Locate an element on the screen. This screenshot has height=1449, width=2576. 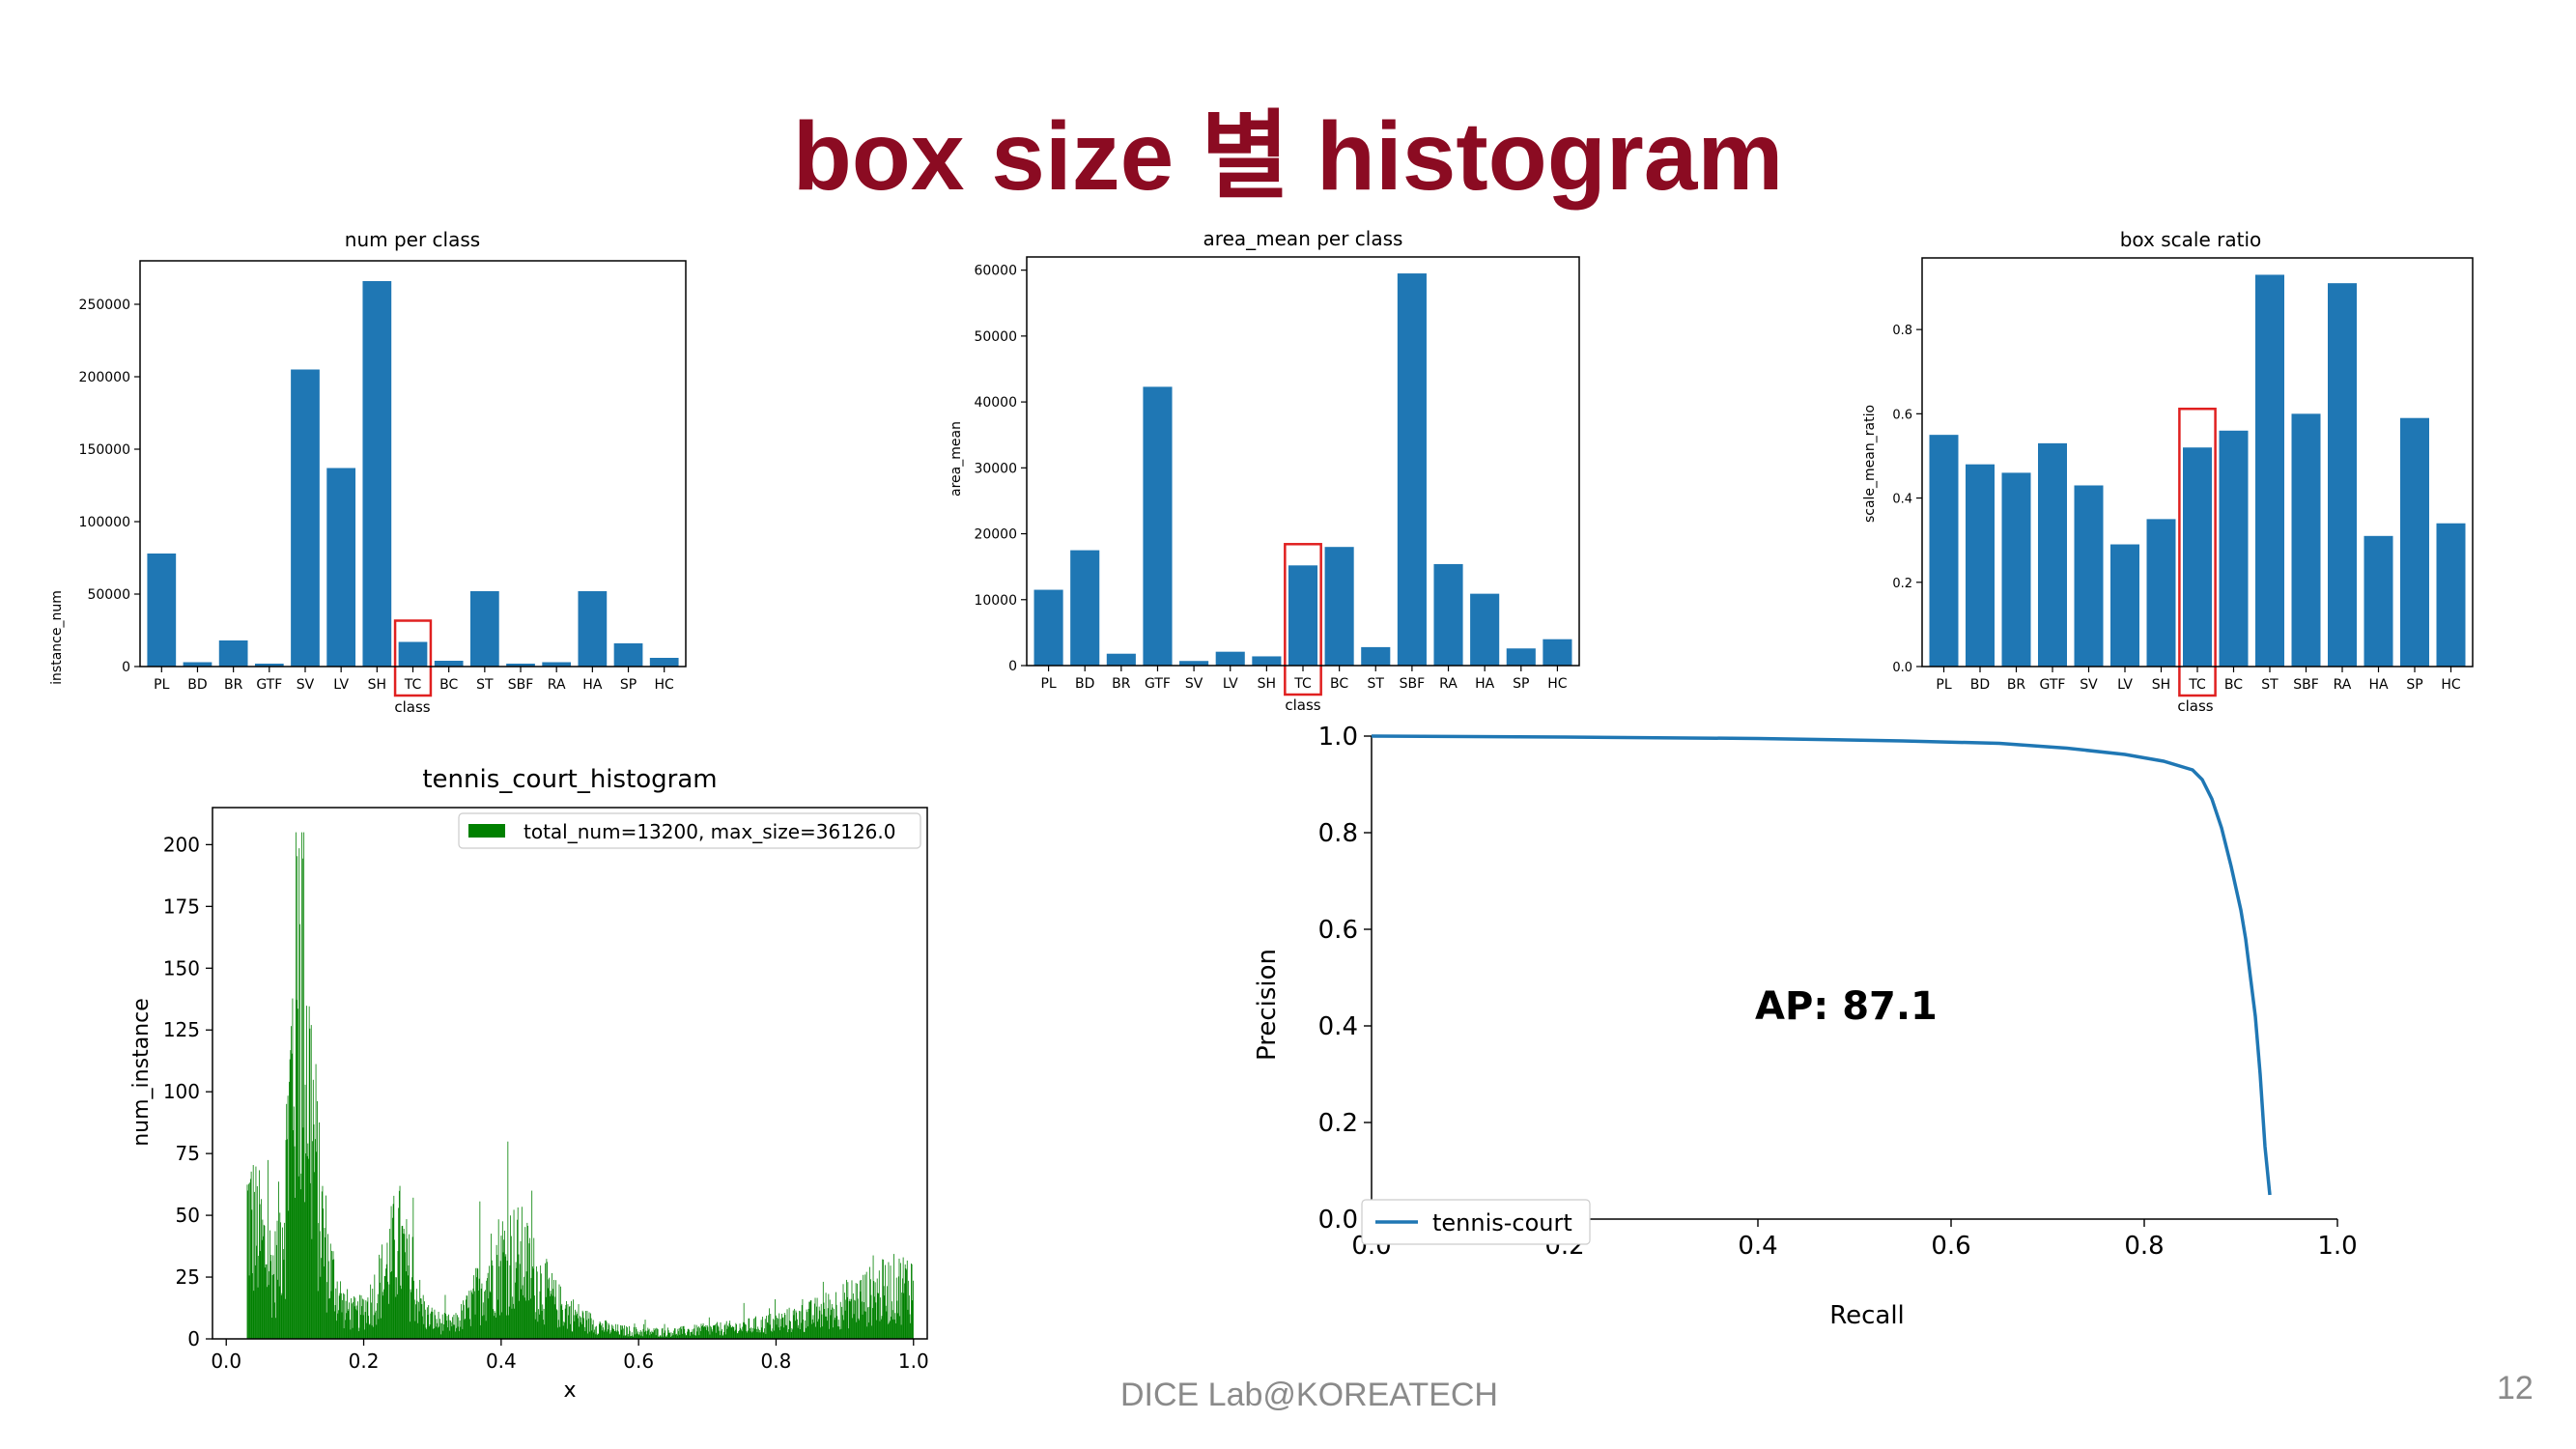
x-axis-label: x is located at coordinates (569, 1390).